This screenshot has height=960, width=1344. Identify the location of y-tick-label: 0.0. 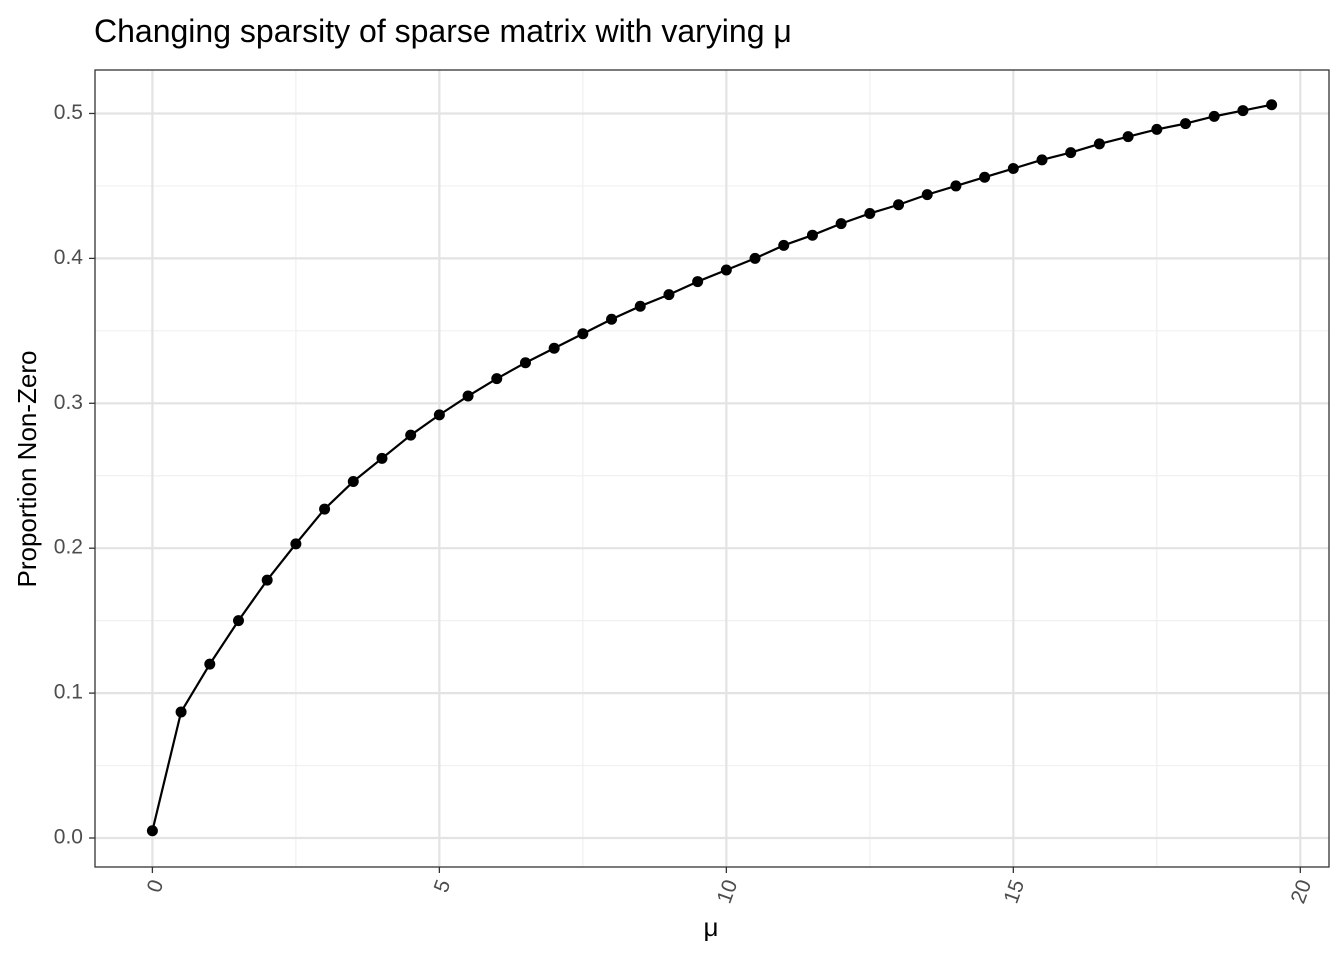
(68, 837).